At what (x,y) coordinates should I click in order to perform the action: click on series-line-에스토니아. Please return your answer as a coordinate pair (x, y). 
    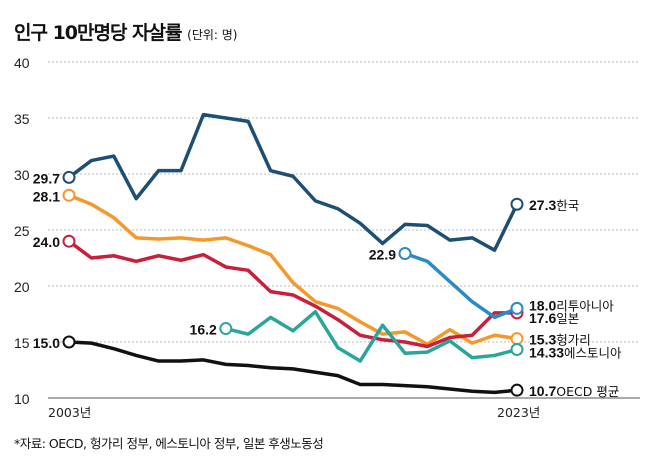
    Looking at the image, I should click on (371, 336).